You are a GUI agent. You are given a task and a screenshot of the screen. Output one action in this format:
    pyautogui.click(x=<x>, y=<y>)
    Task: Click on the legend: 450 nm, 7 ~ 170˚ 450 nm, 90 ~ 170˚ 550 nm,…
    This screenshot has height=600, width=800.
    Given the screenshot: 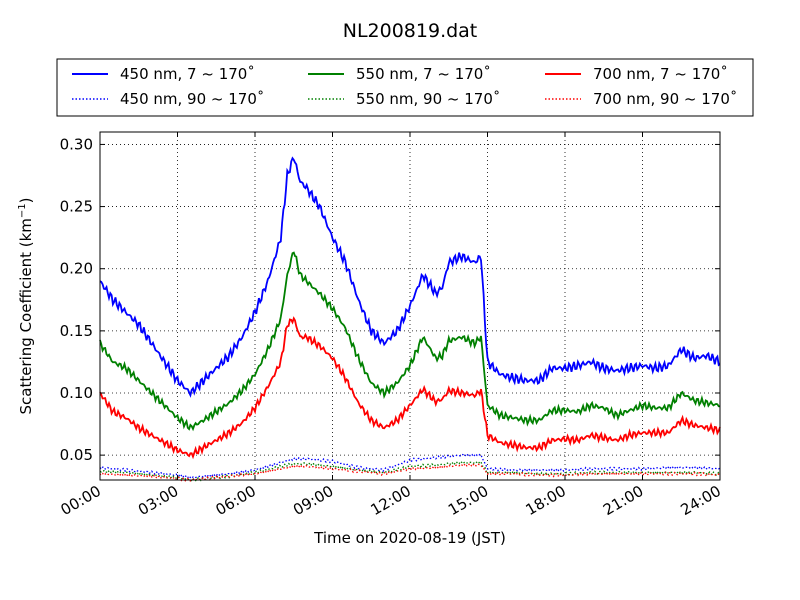 What is the action you would take?
    pyautogui.click(x=405, y=87)
    